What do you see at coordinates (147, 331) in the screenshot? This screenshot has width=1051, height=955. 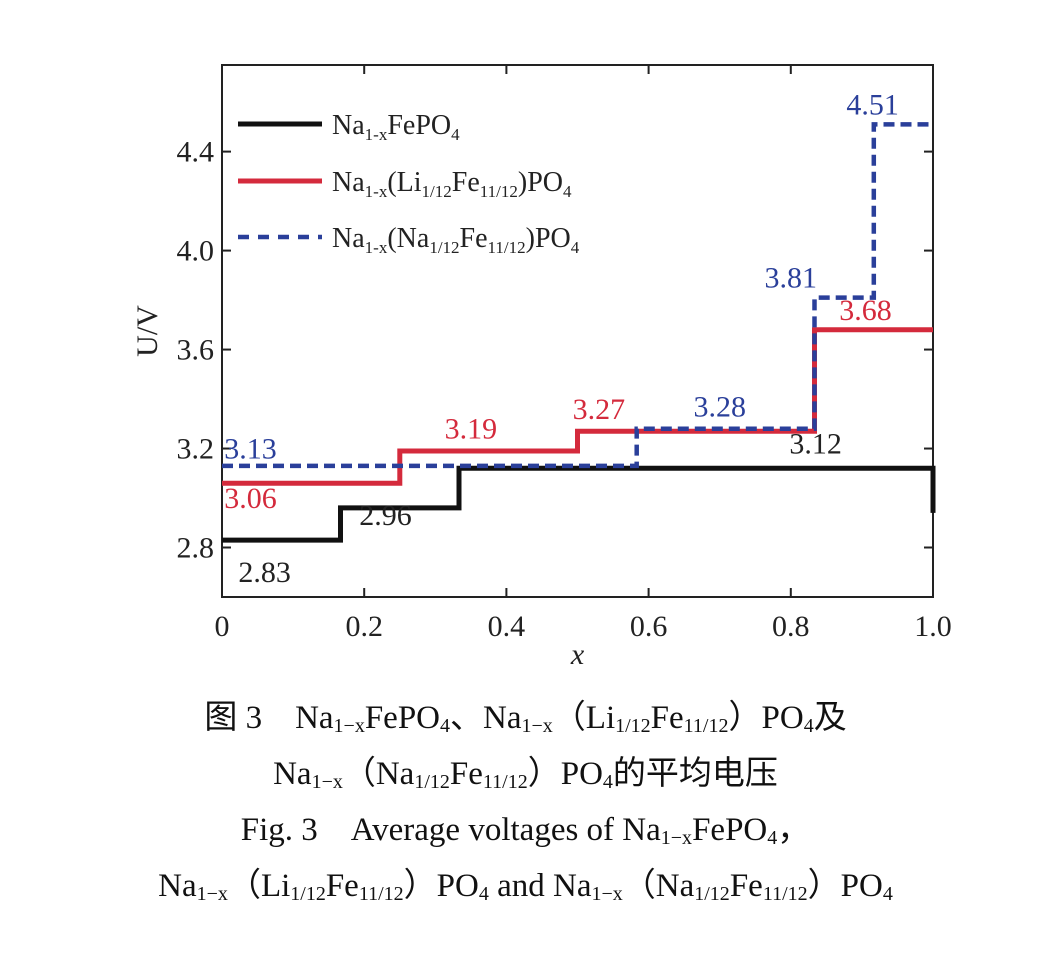 I see `y-axis-label: U/V` at bounding box center [147, 331].